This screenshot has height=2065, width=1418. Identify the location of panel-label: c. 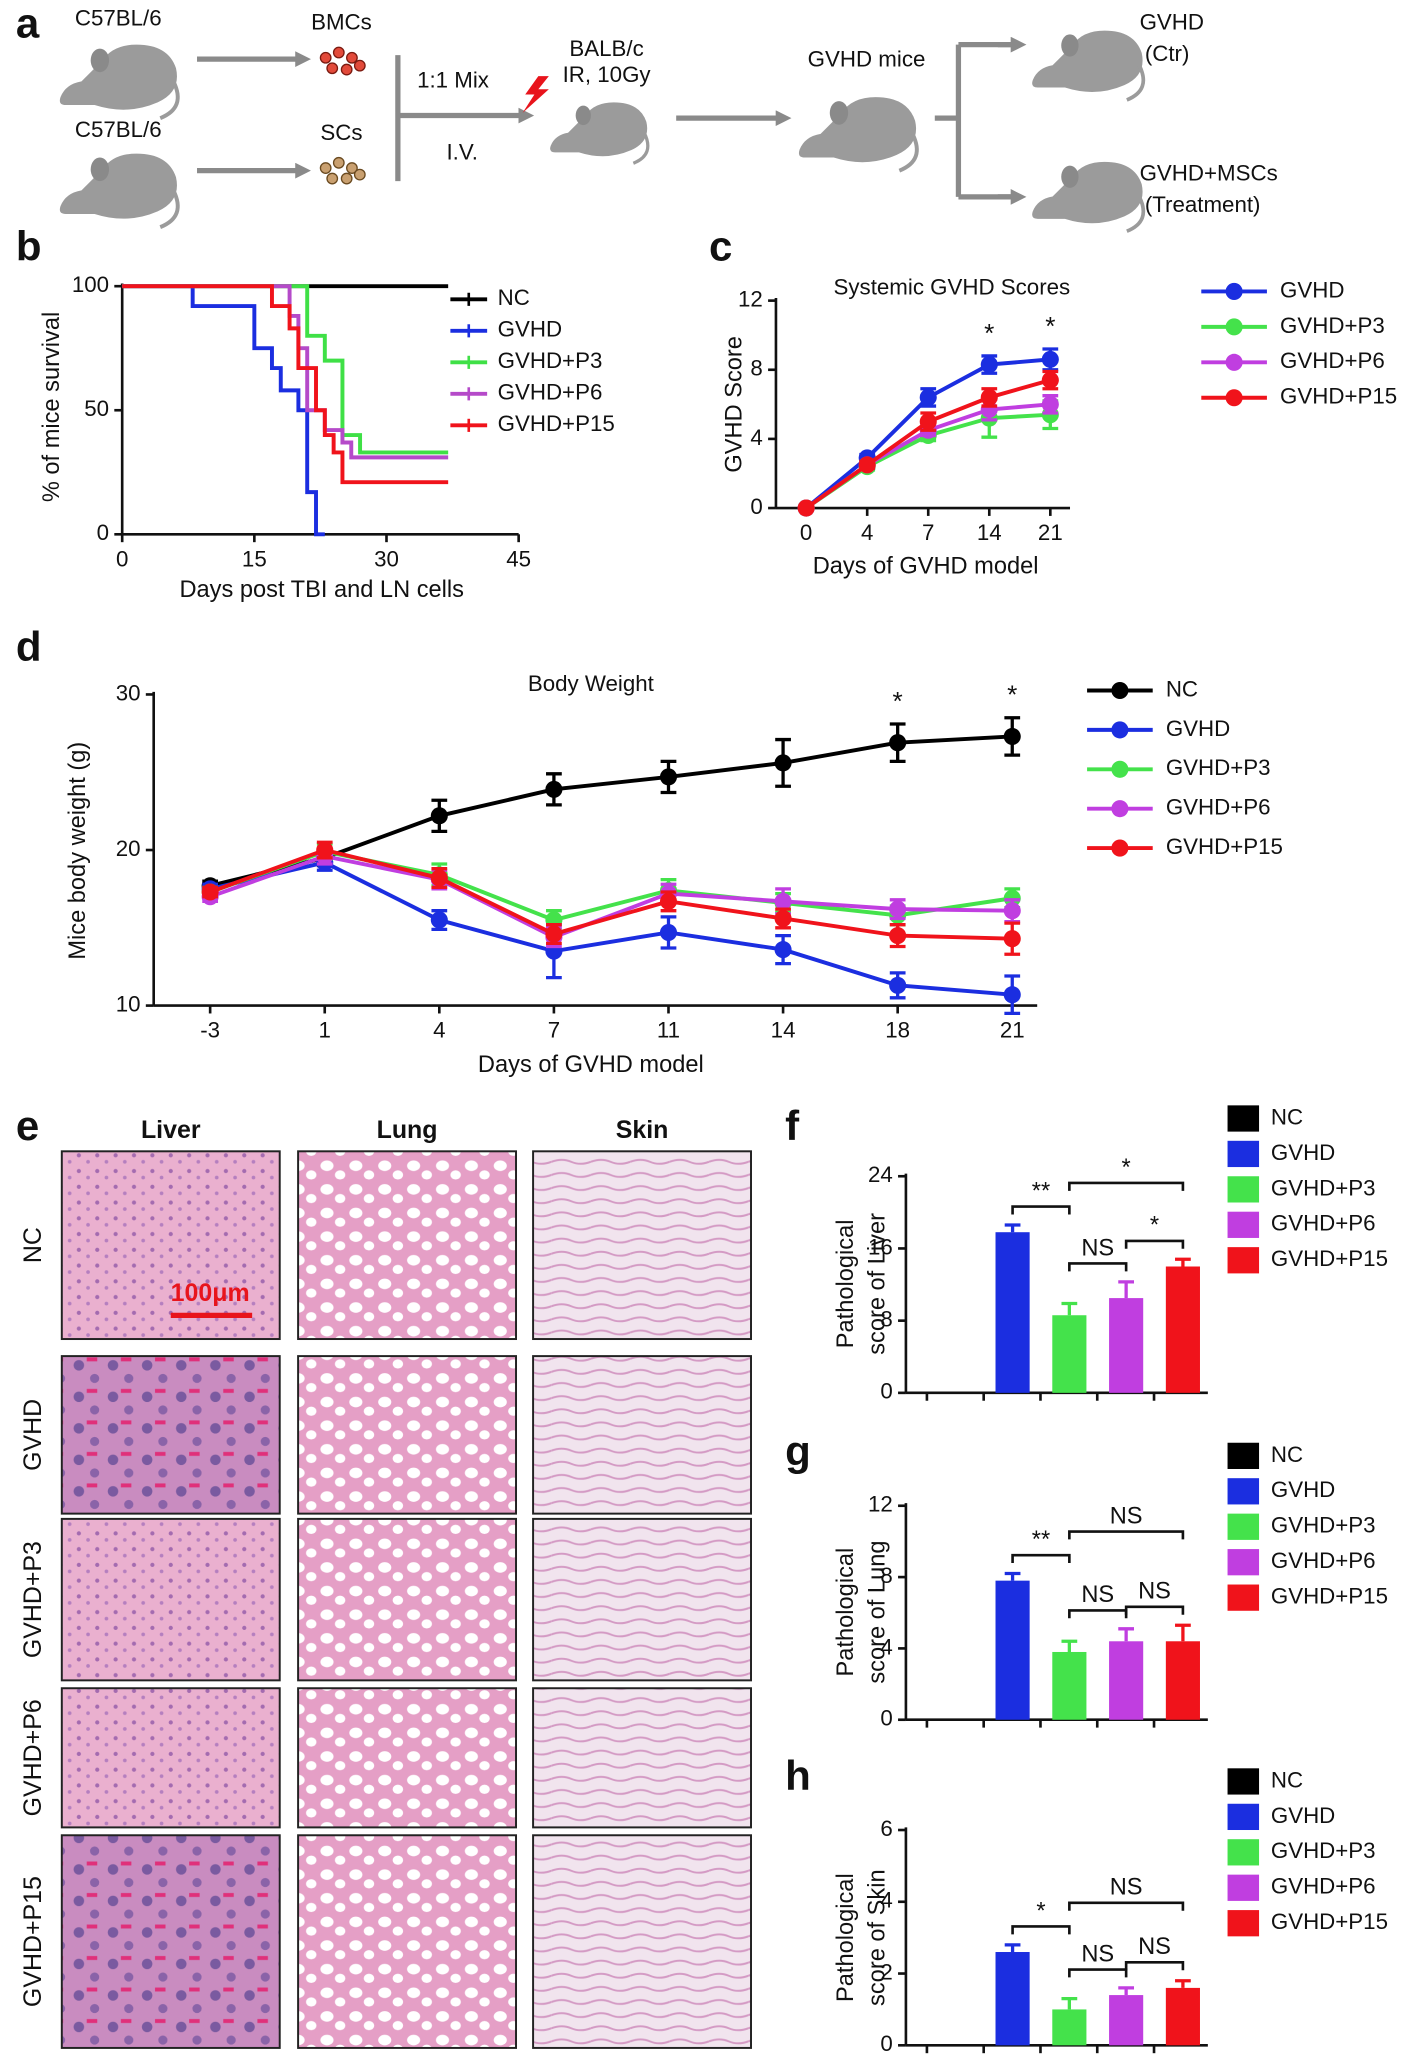
(720, 246).